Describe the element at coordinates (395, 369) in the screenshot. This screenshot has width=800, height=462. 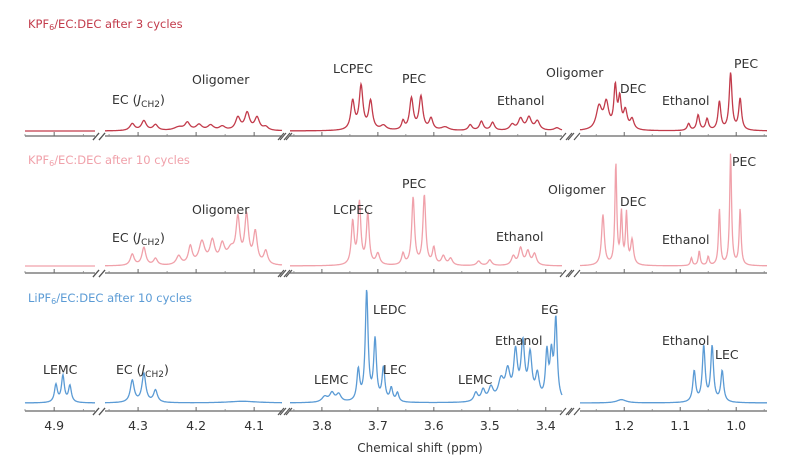
I see `peak-annotation: LEC` at that location.